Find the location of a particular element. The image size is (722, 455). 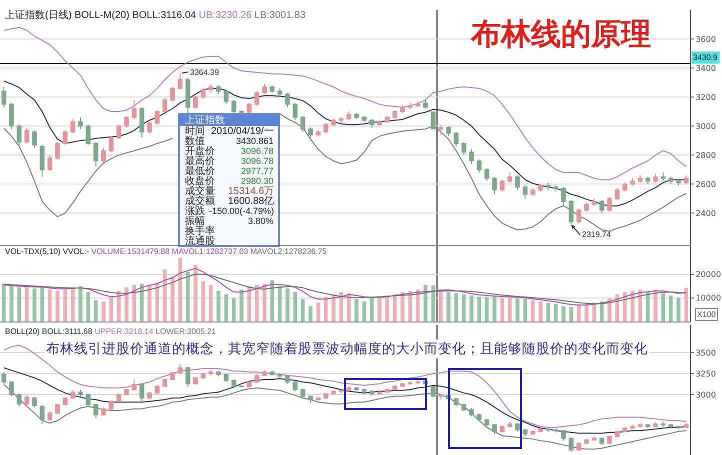

text: UB:3230.26 is located at coordinates (225, 15).